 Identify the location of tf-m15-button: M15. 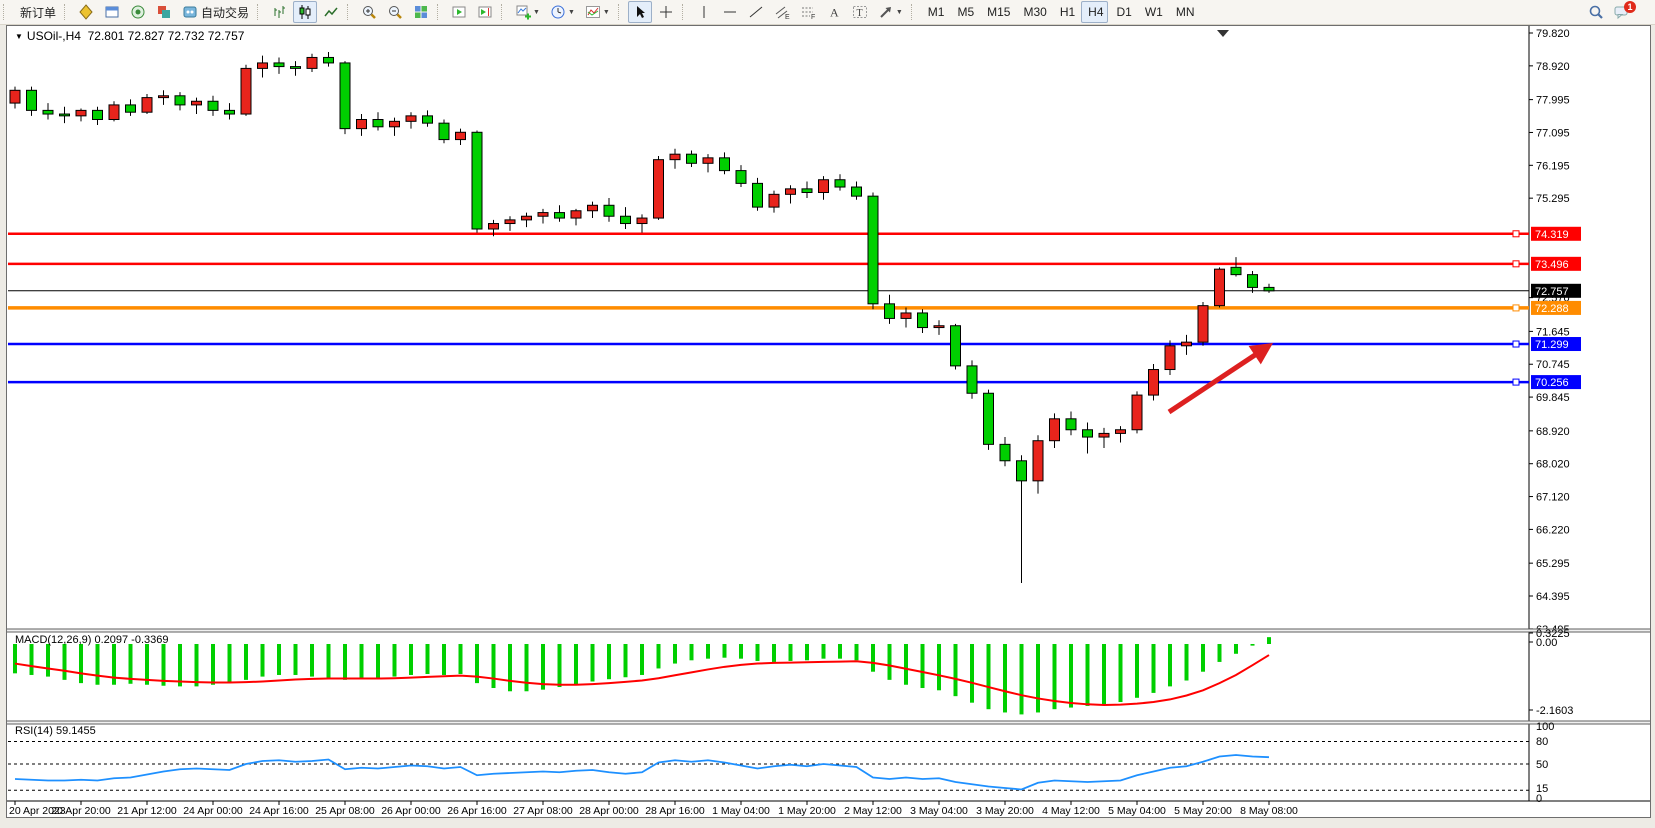
(997, 12).